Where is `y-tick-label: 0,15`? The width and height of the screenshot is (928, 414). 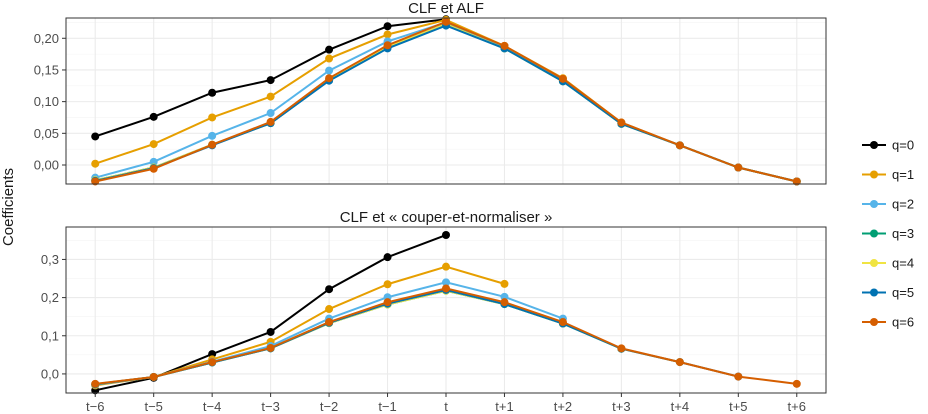
y-tick-label: 0,15 is located at coordinates (46, 69).